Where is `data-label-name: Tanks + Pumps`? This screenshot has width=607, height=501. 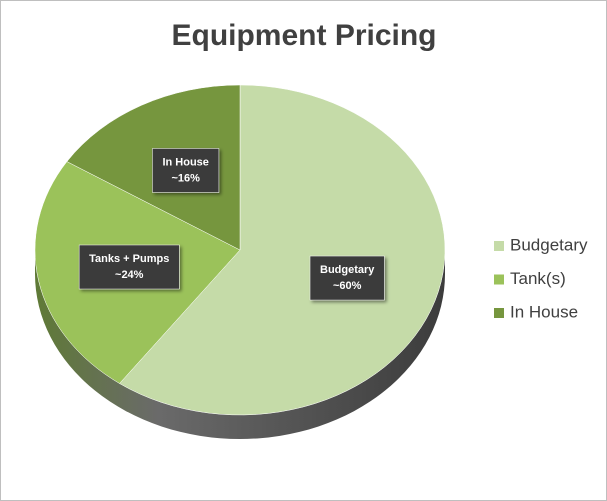 data-label-name: Tanks + Pumps is located at coordinates (129, 259).